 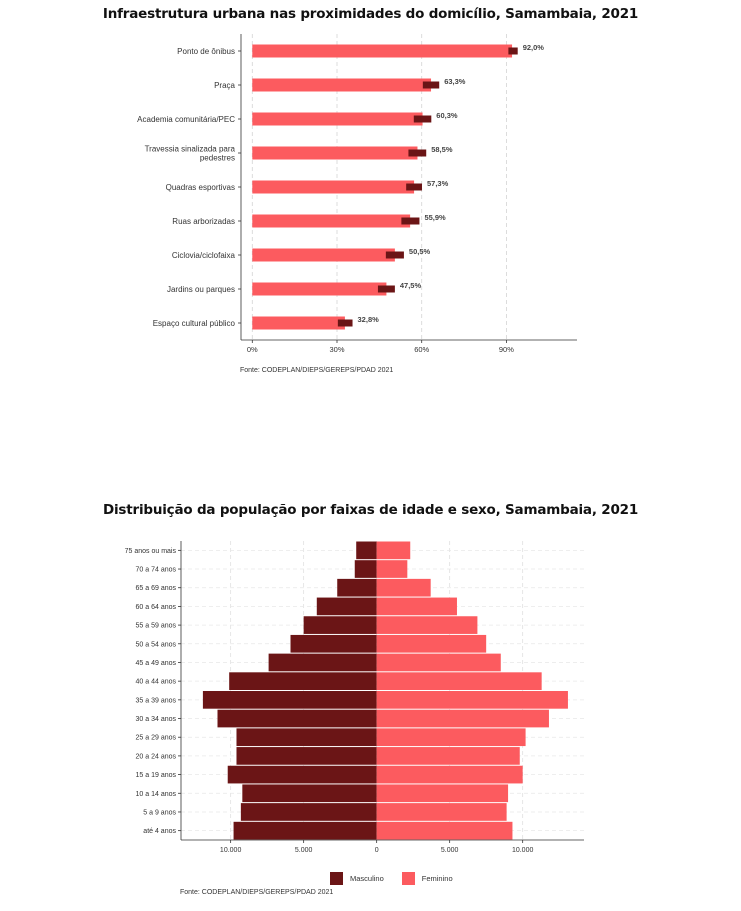 What do you see at coordinates (394, 255) in the screenshot?
I see `ci-ciclovia-ciclofaixa` at bounding box center [394, 255].